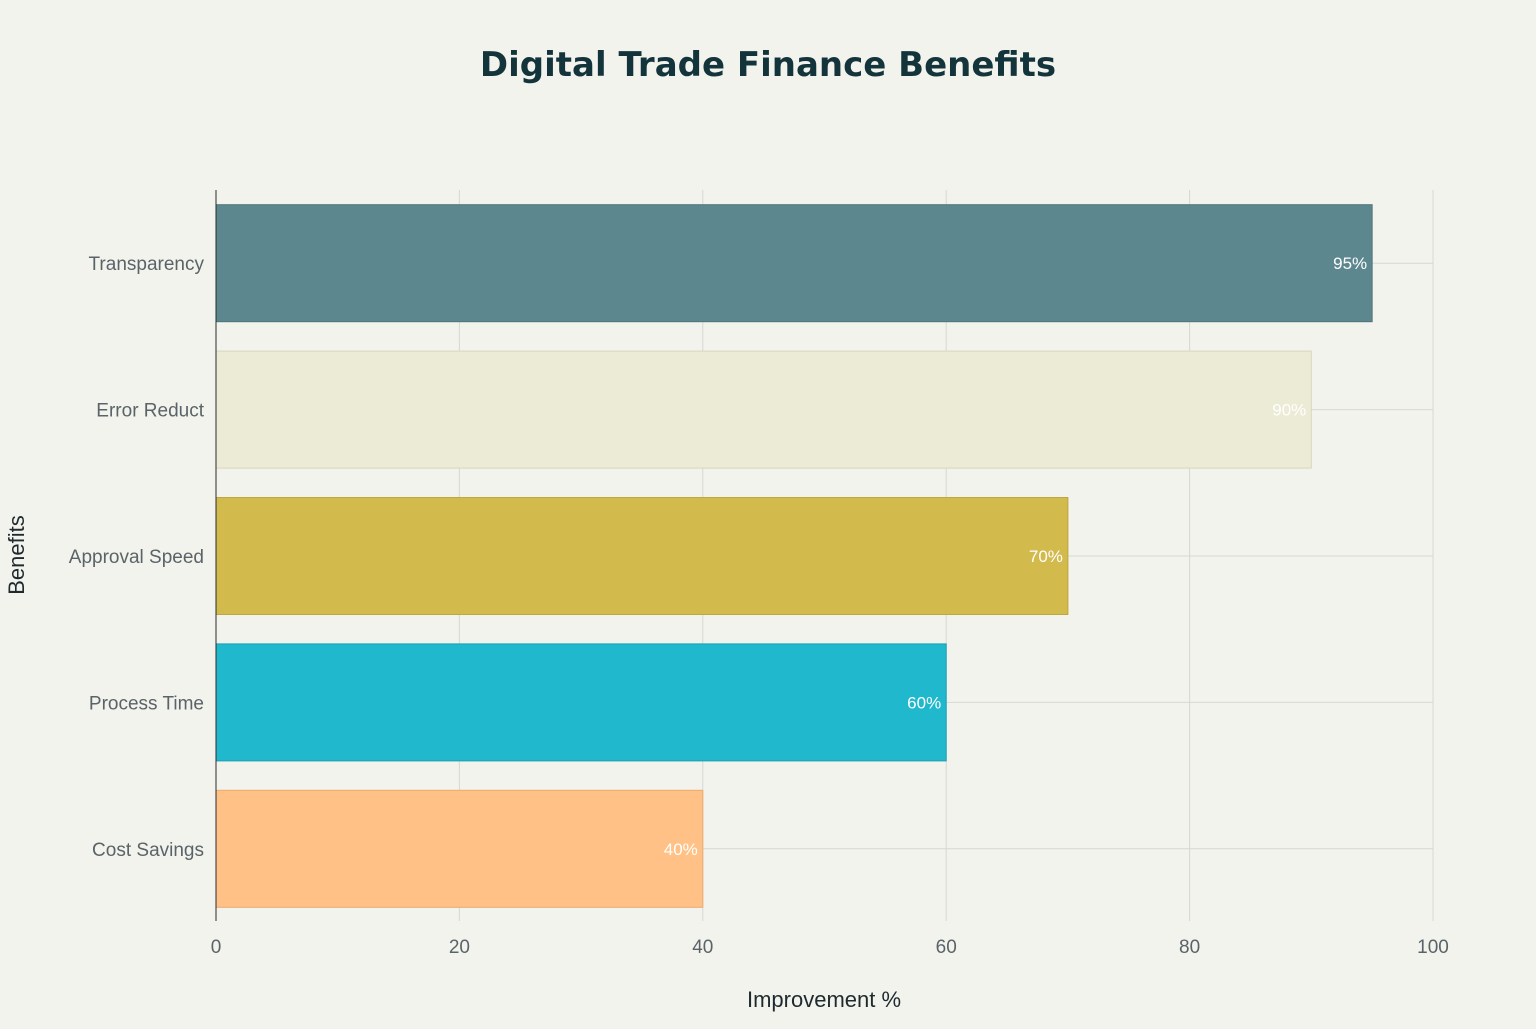  I want to click on x-tick-label: 60, so click(946, 947).